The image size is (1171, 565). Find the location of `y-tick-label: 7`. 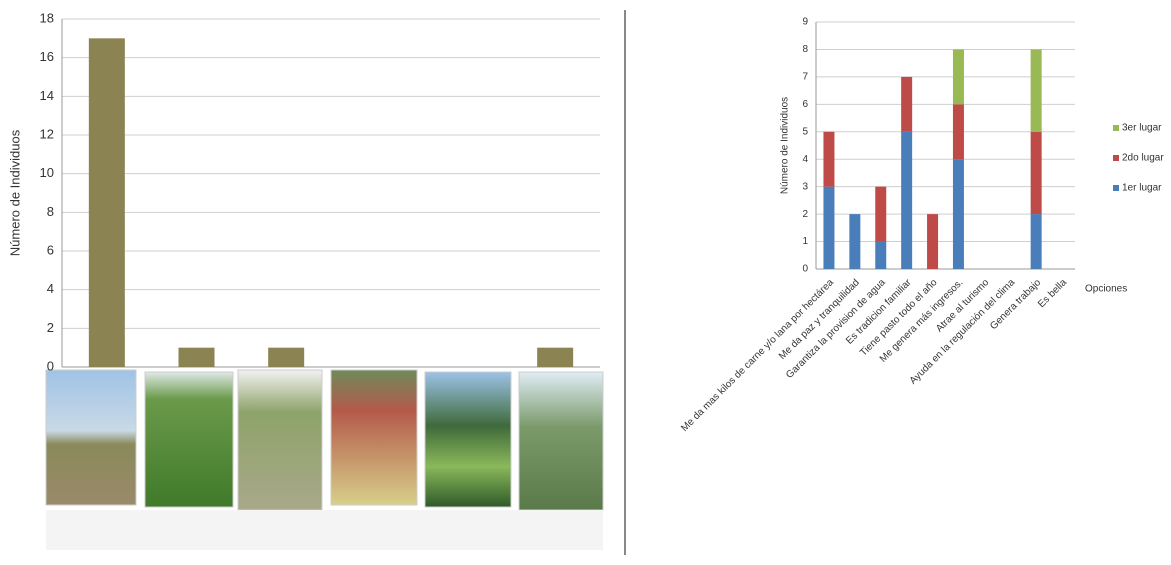

y-tick-label: 7 is located at coordinates (805, 77).